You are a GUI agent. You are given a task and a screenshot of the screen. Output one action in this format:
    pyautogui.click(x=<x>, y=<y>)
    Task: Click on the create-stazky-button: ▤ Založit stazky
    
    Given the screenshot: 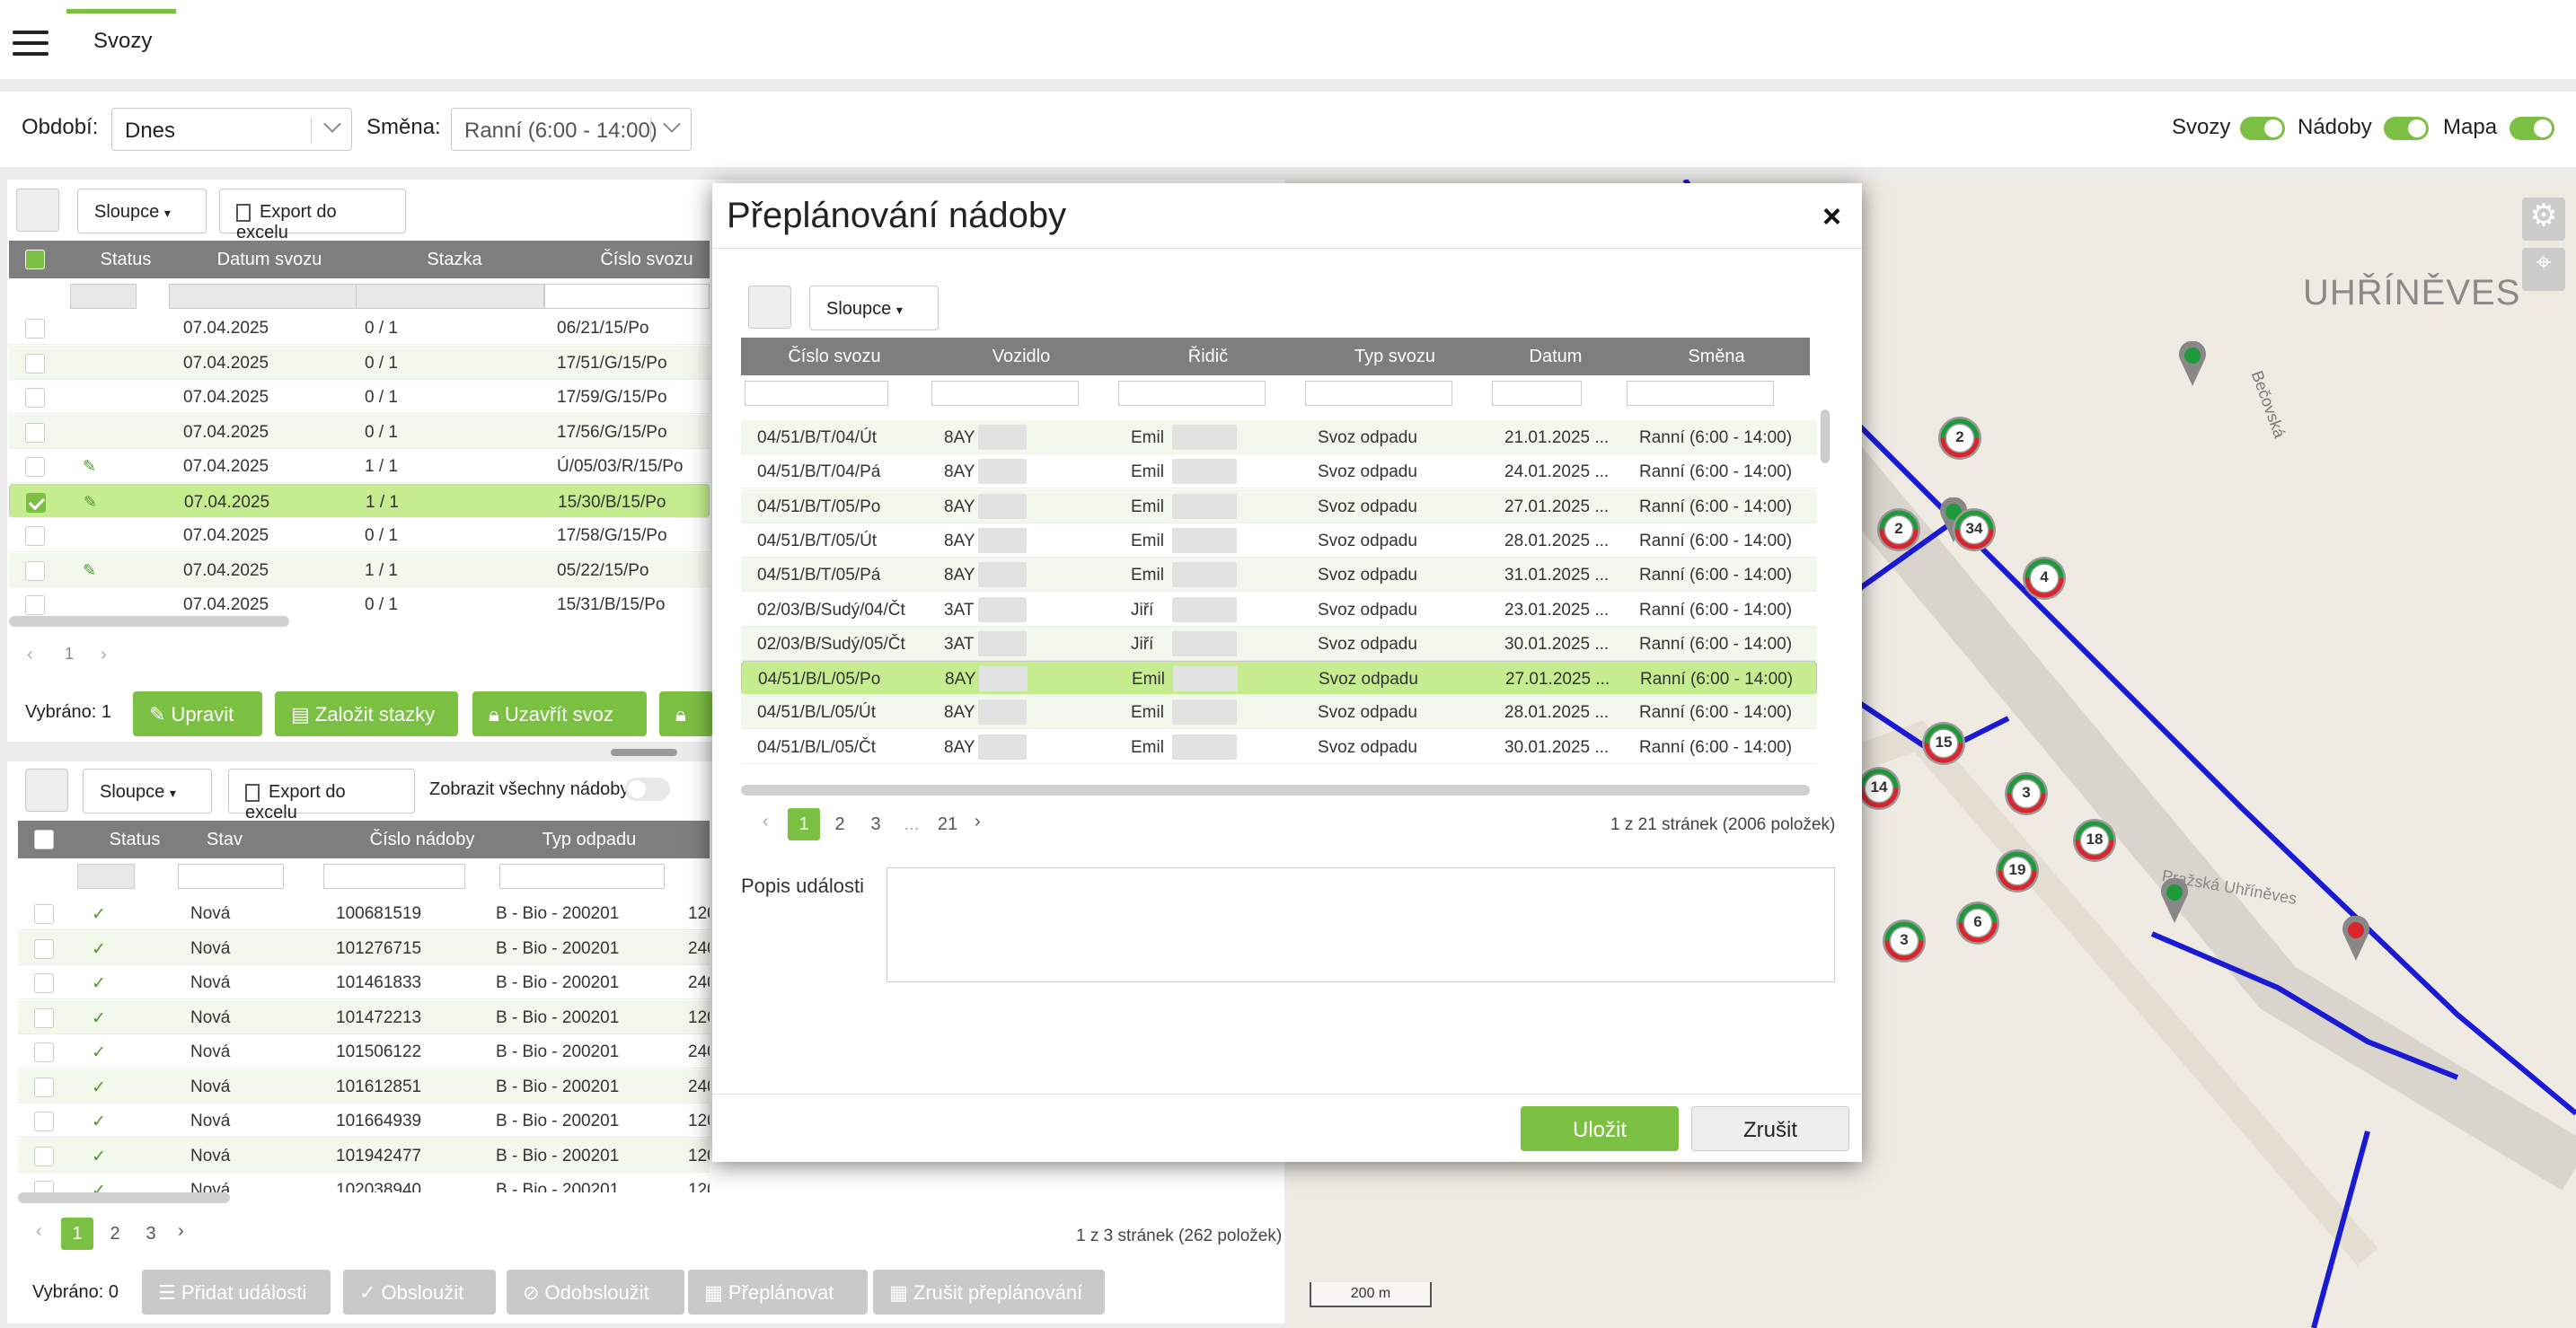 What is the action you would take?
    pyautogui.click(x=366, y=713)
    